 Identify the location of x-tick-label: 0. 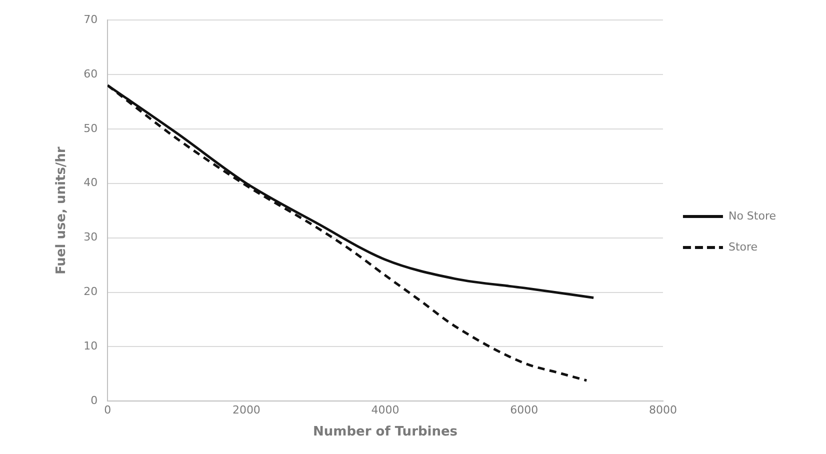
(108, 410).